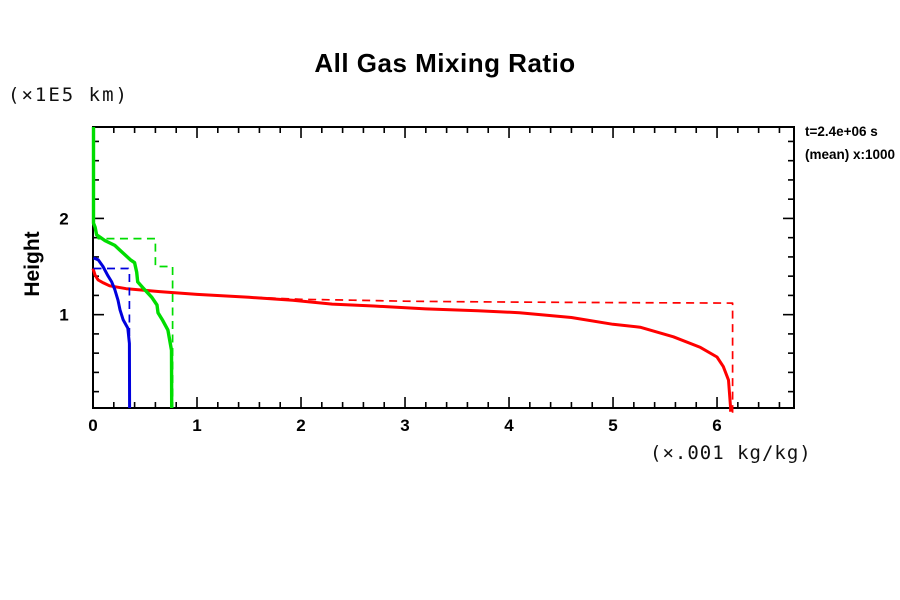 Image resolution: width=900 pixels, height=600 pixels. I want to click on series-blue-dashed, so click(112, 337).